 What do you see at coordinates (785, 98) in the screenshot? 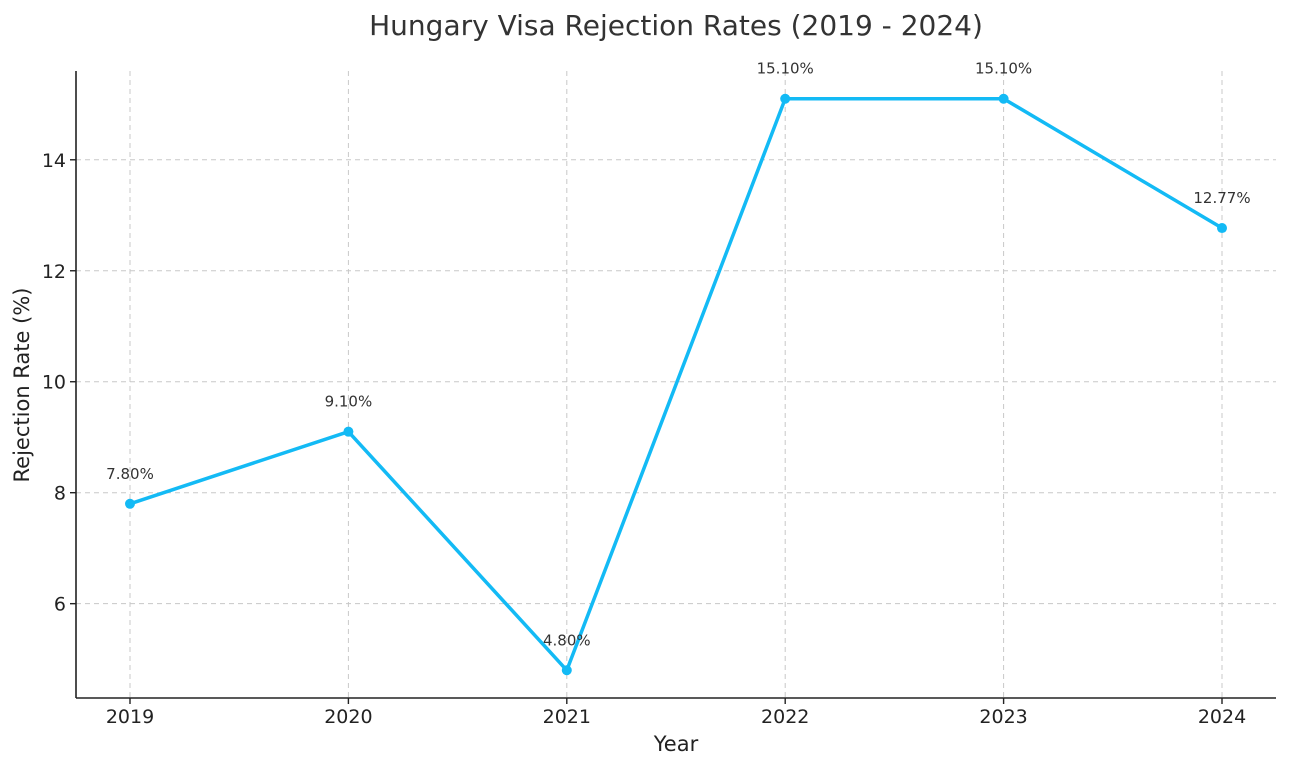
I see `data-point-2022` at bounding box center [785, 98].